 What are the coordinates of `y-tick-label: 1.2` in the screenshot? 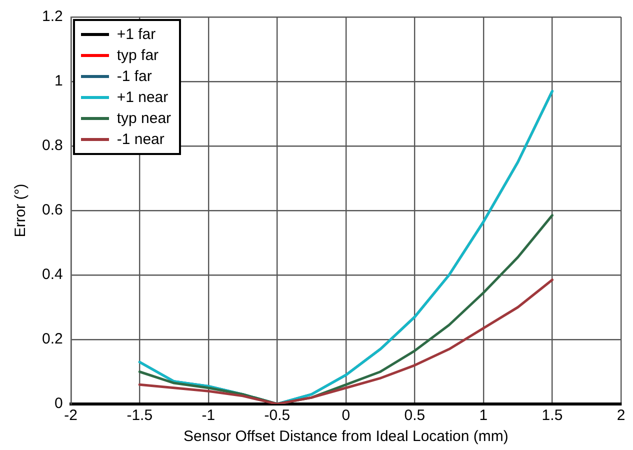 It's located at (52, 17).